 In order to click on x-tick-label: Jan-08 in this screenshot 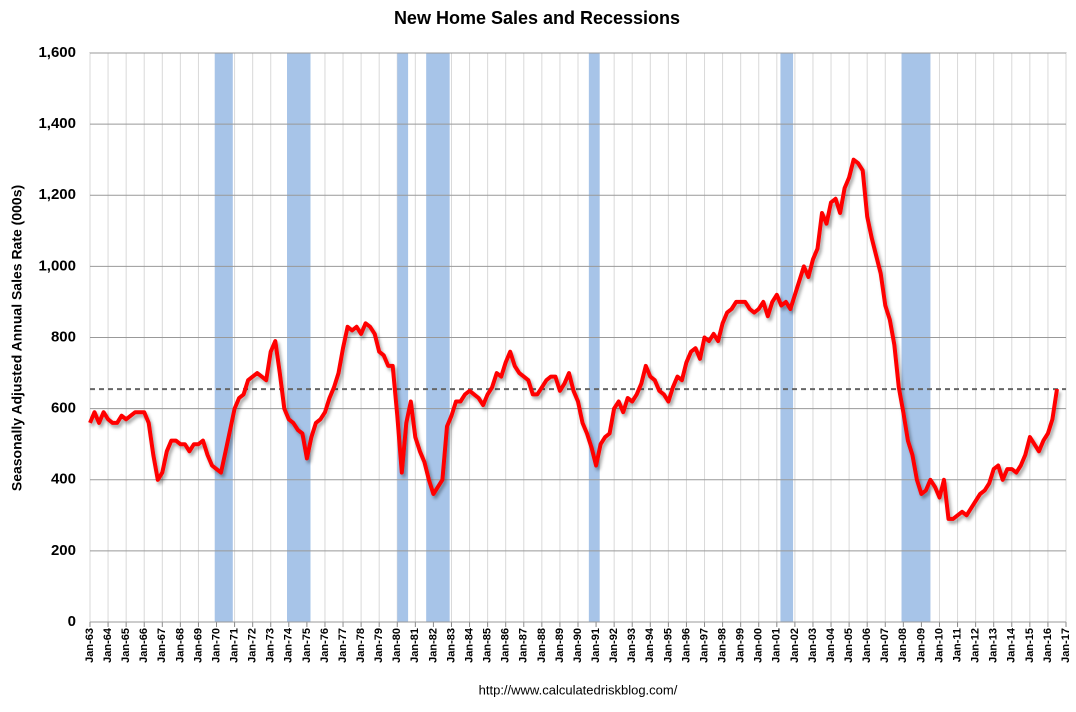, I will do `click(903, 645)`.